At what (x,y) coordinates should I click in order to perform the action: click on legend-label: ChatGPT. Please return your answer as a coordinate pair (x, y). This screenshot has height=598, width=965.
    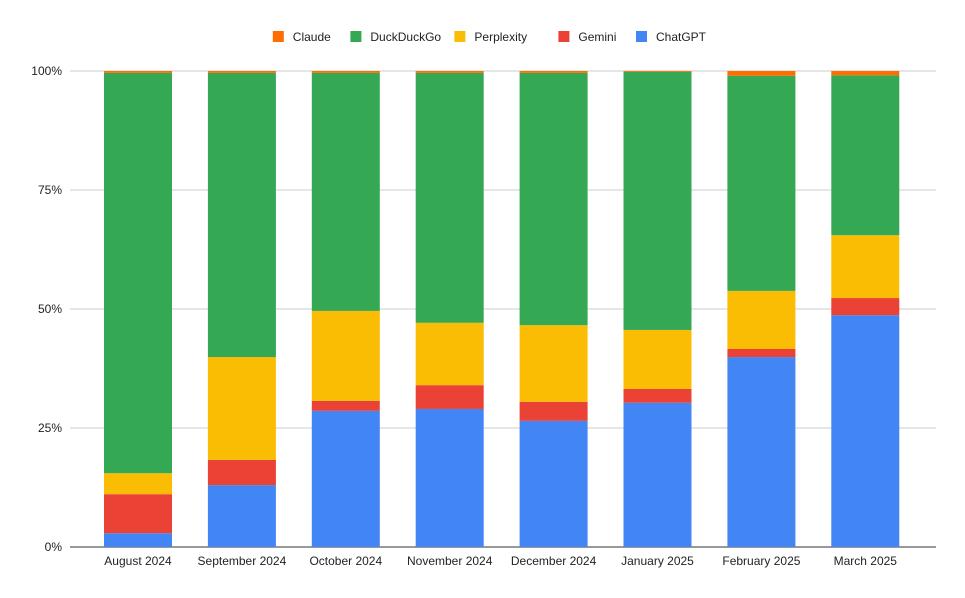
    Looking at the image, I should click on (681, 37).